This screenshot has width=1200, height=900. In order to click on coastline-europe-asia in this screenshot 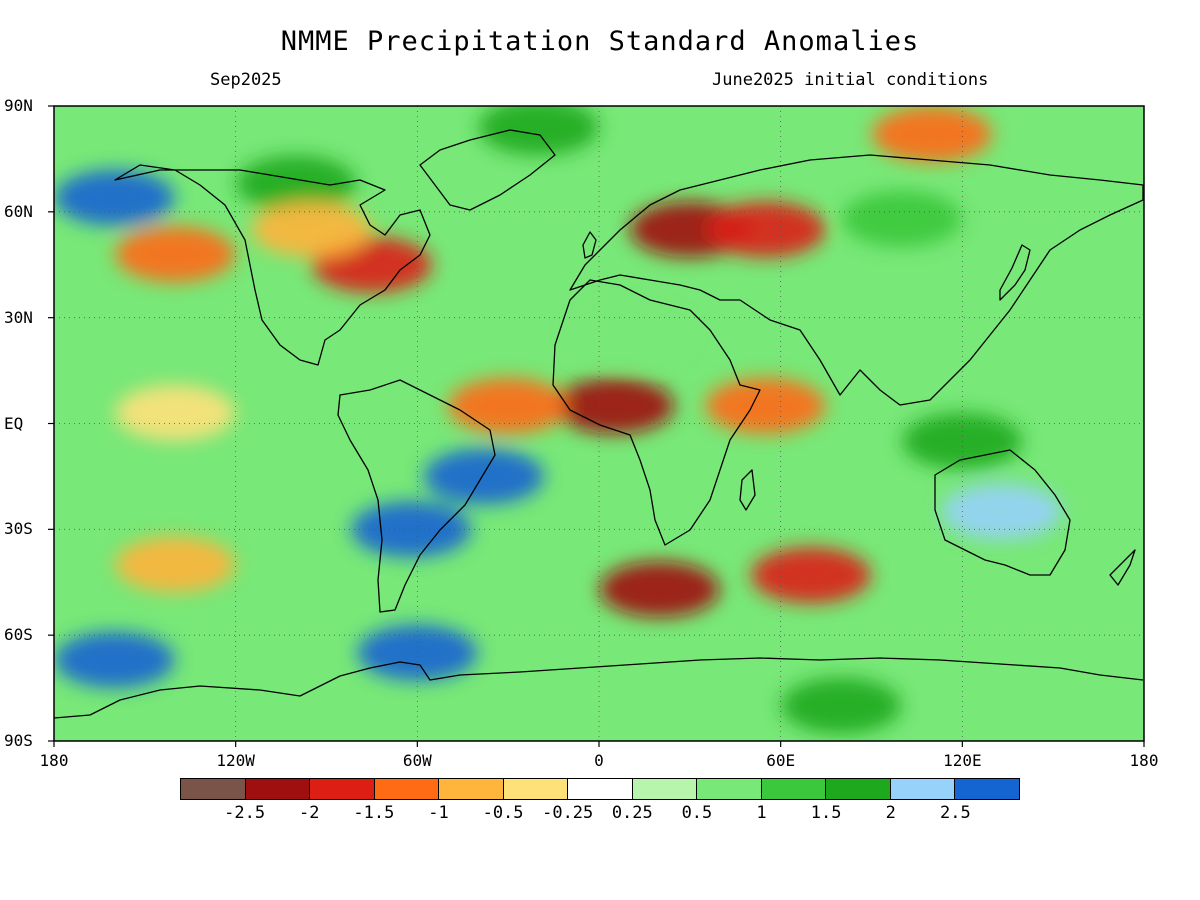, I will do `click(856, 280)`.